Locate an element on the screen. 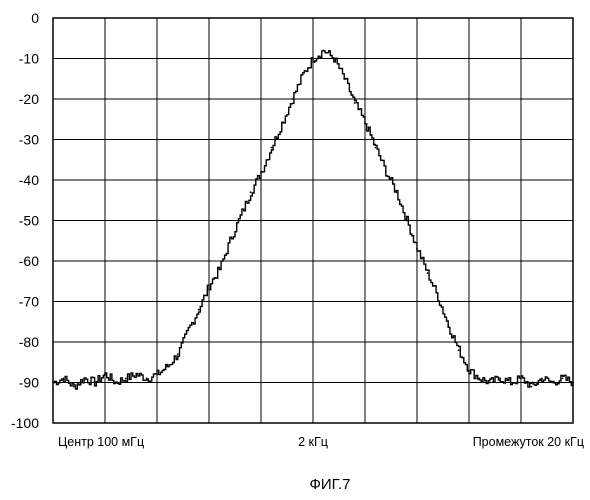 The width and height of the screenshot is (590, 500). y-tick-labels: 0 -10 -20 -30 -40 -50 -60 -70 -80 -90 -100 is located at coordinates (25, 220).